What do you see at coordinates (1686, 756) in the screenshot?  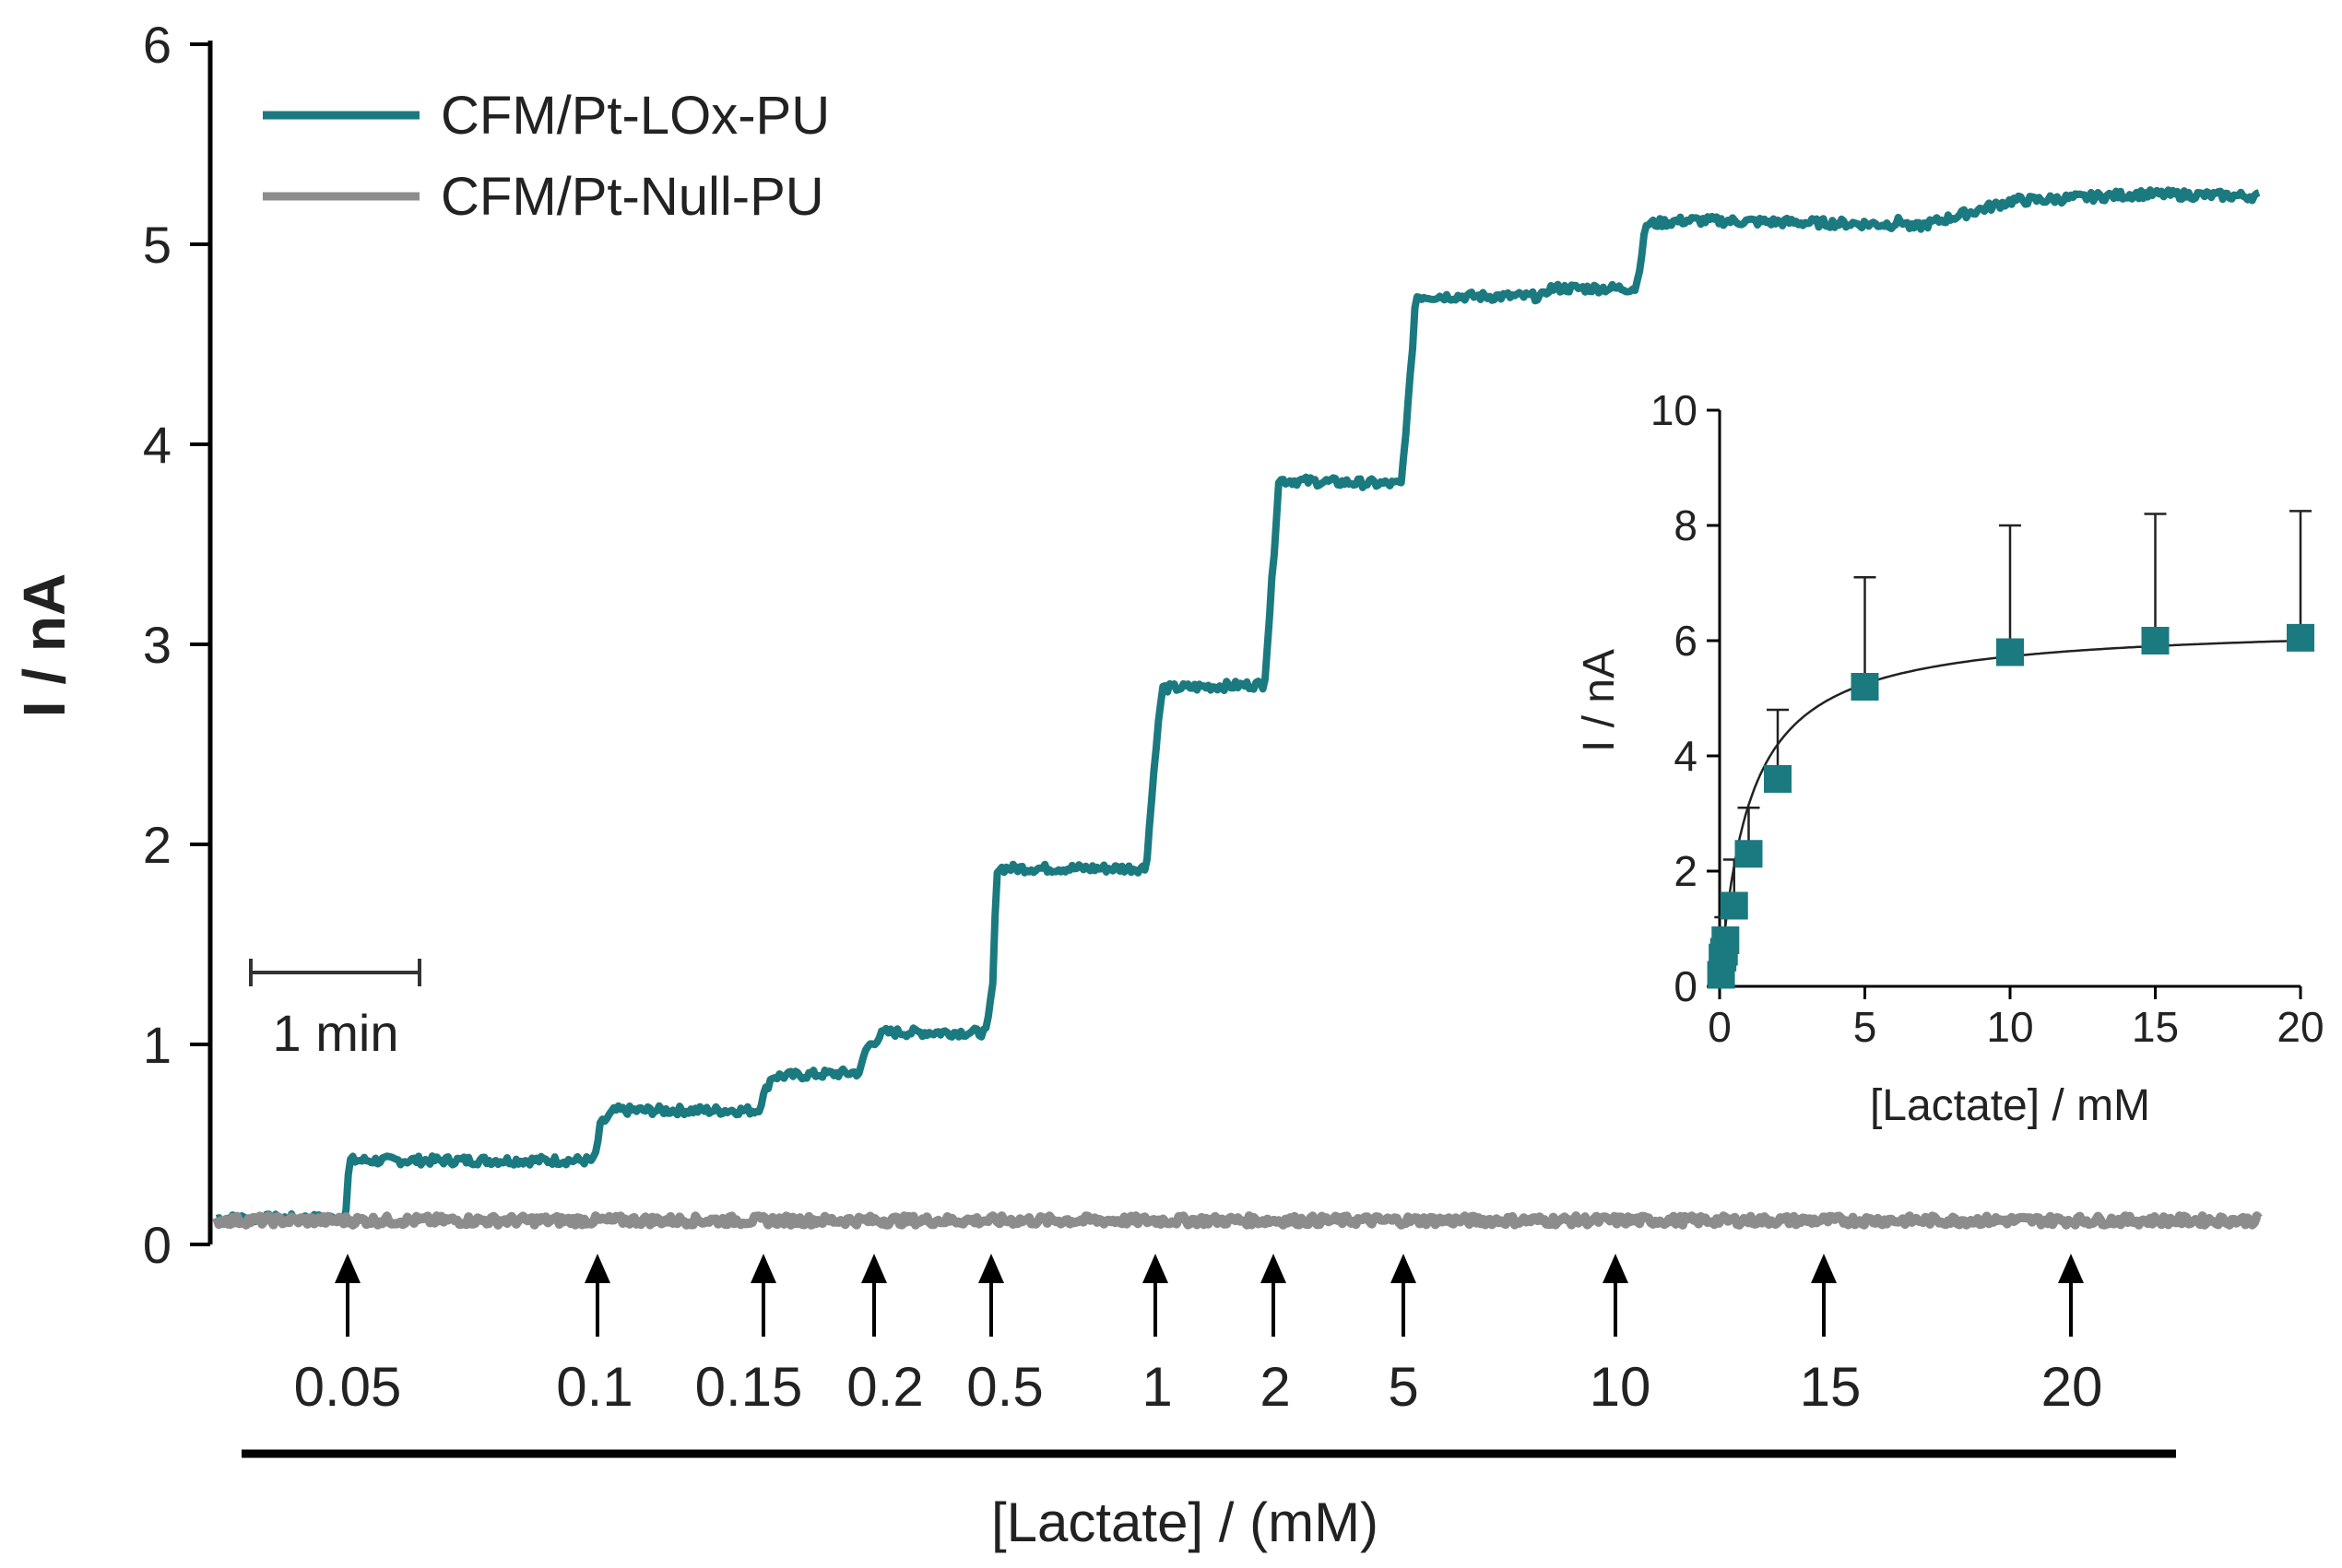 I see `inset-y-tick-label: 4` at bounding box center [1686, 756].